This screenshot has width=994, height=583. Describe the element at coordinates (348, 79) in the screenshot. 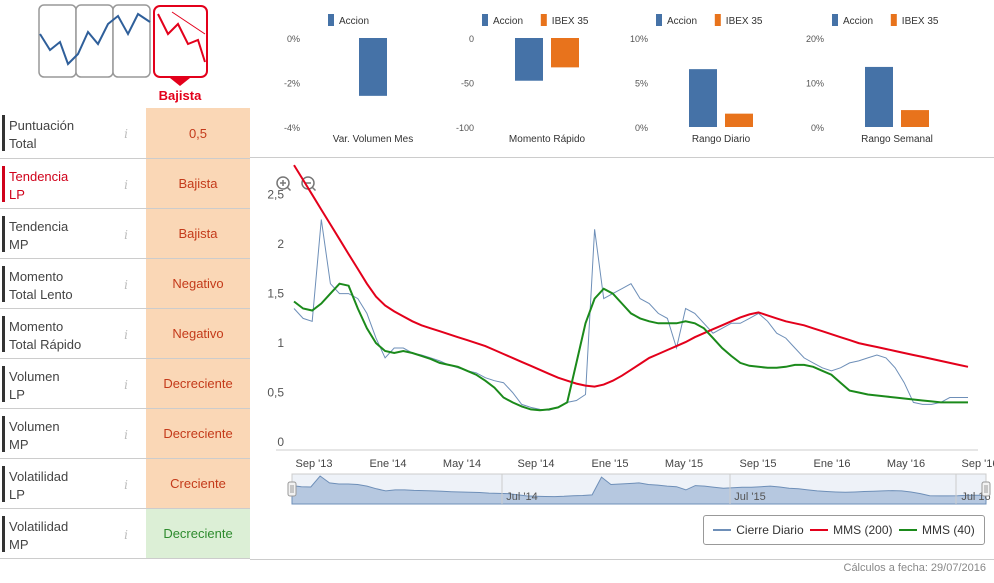

I see `mini-chart-svg: Accion 0% -2% -4% Var. Volumen Mes` at that location.